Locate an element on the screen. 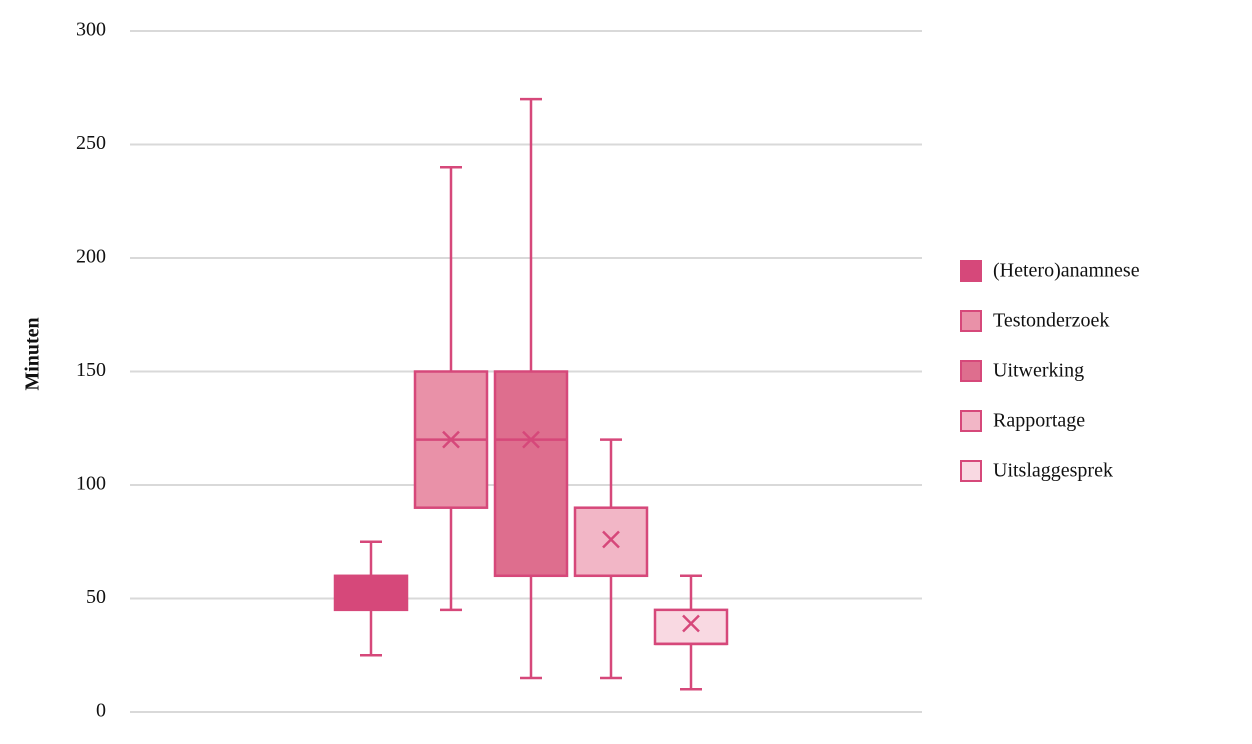 Image resolution: width=1252 pixels, height=744 pixels. y-tick-label: 250 is located at coordinates (91, 143).